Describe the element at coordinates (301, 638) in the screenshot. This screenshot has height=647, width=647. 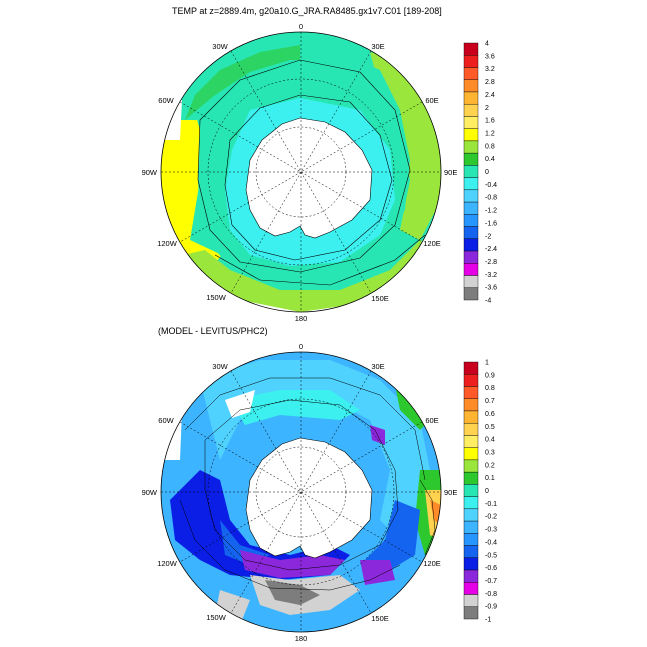
I see `bottom-lon-180: 180` at that location.